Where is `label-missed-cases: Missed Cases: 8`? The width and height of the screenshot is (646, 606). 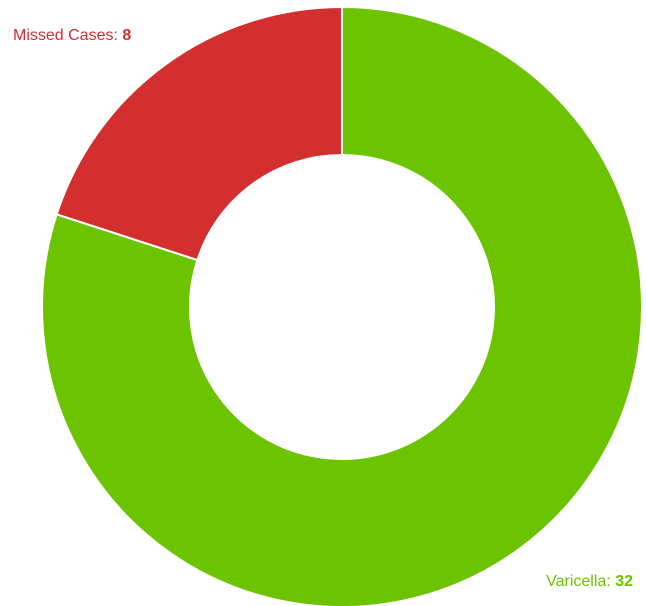 label-missed-cases: Missed Cases: 8 is located at coordinates (72, 35).